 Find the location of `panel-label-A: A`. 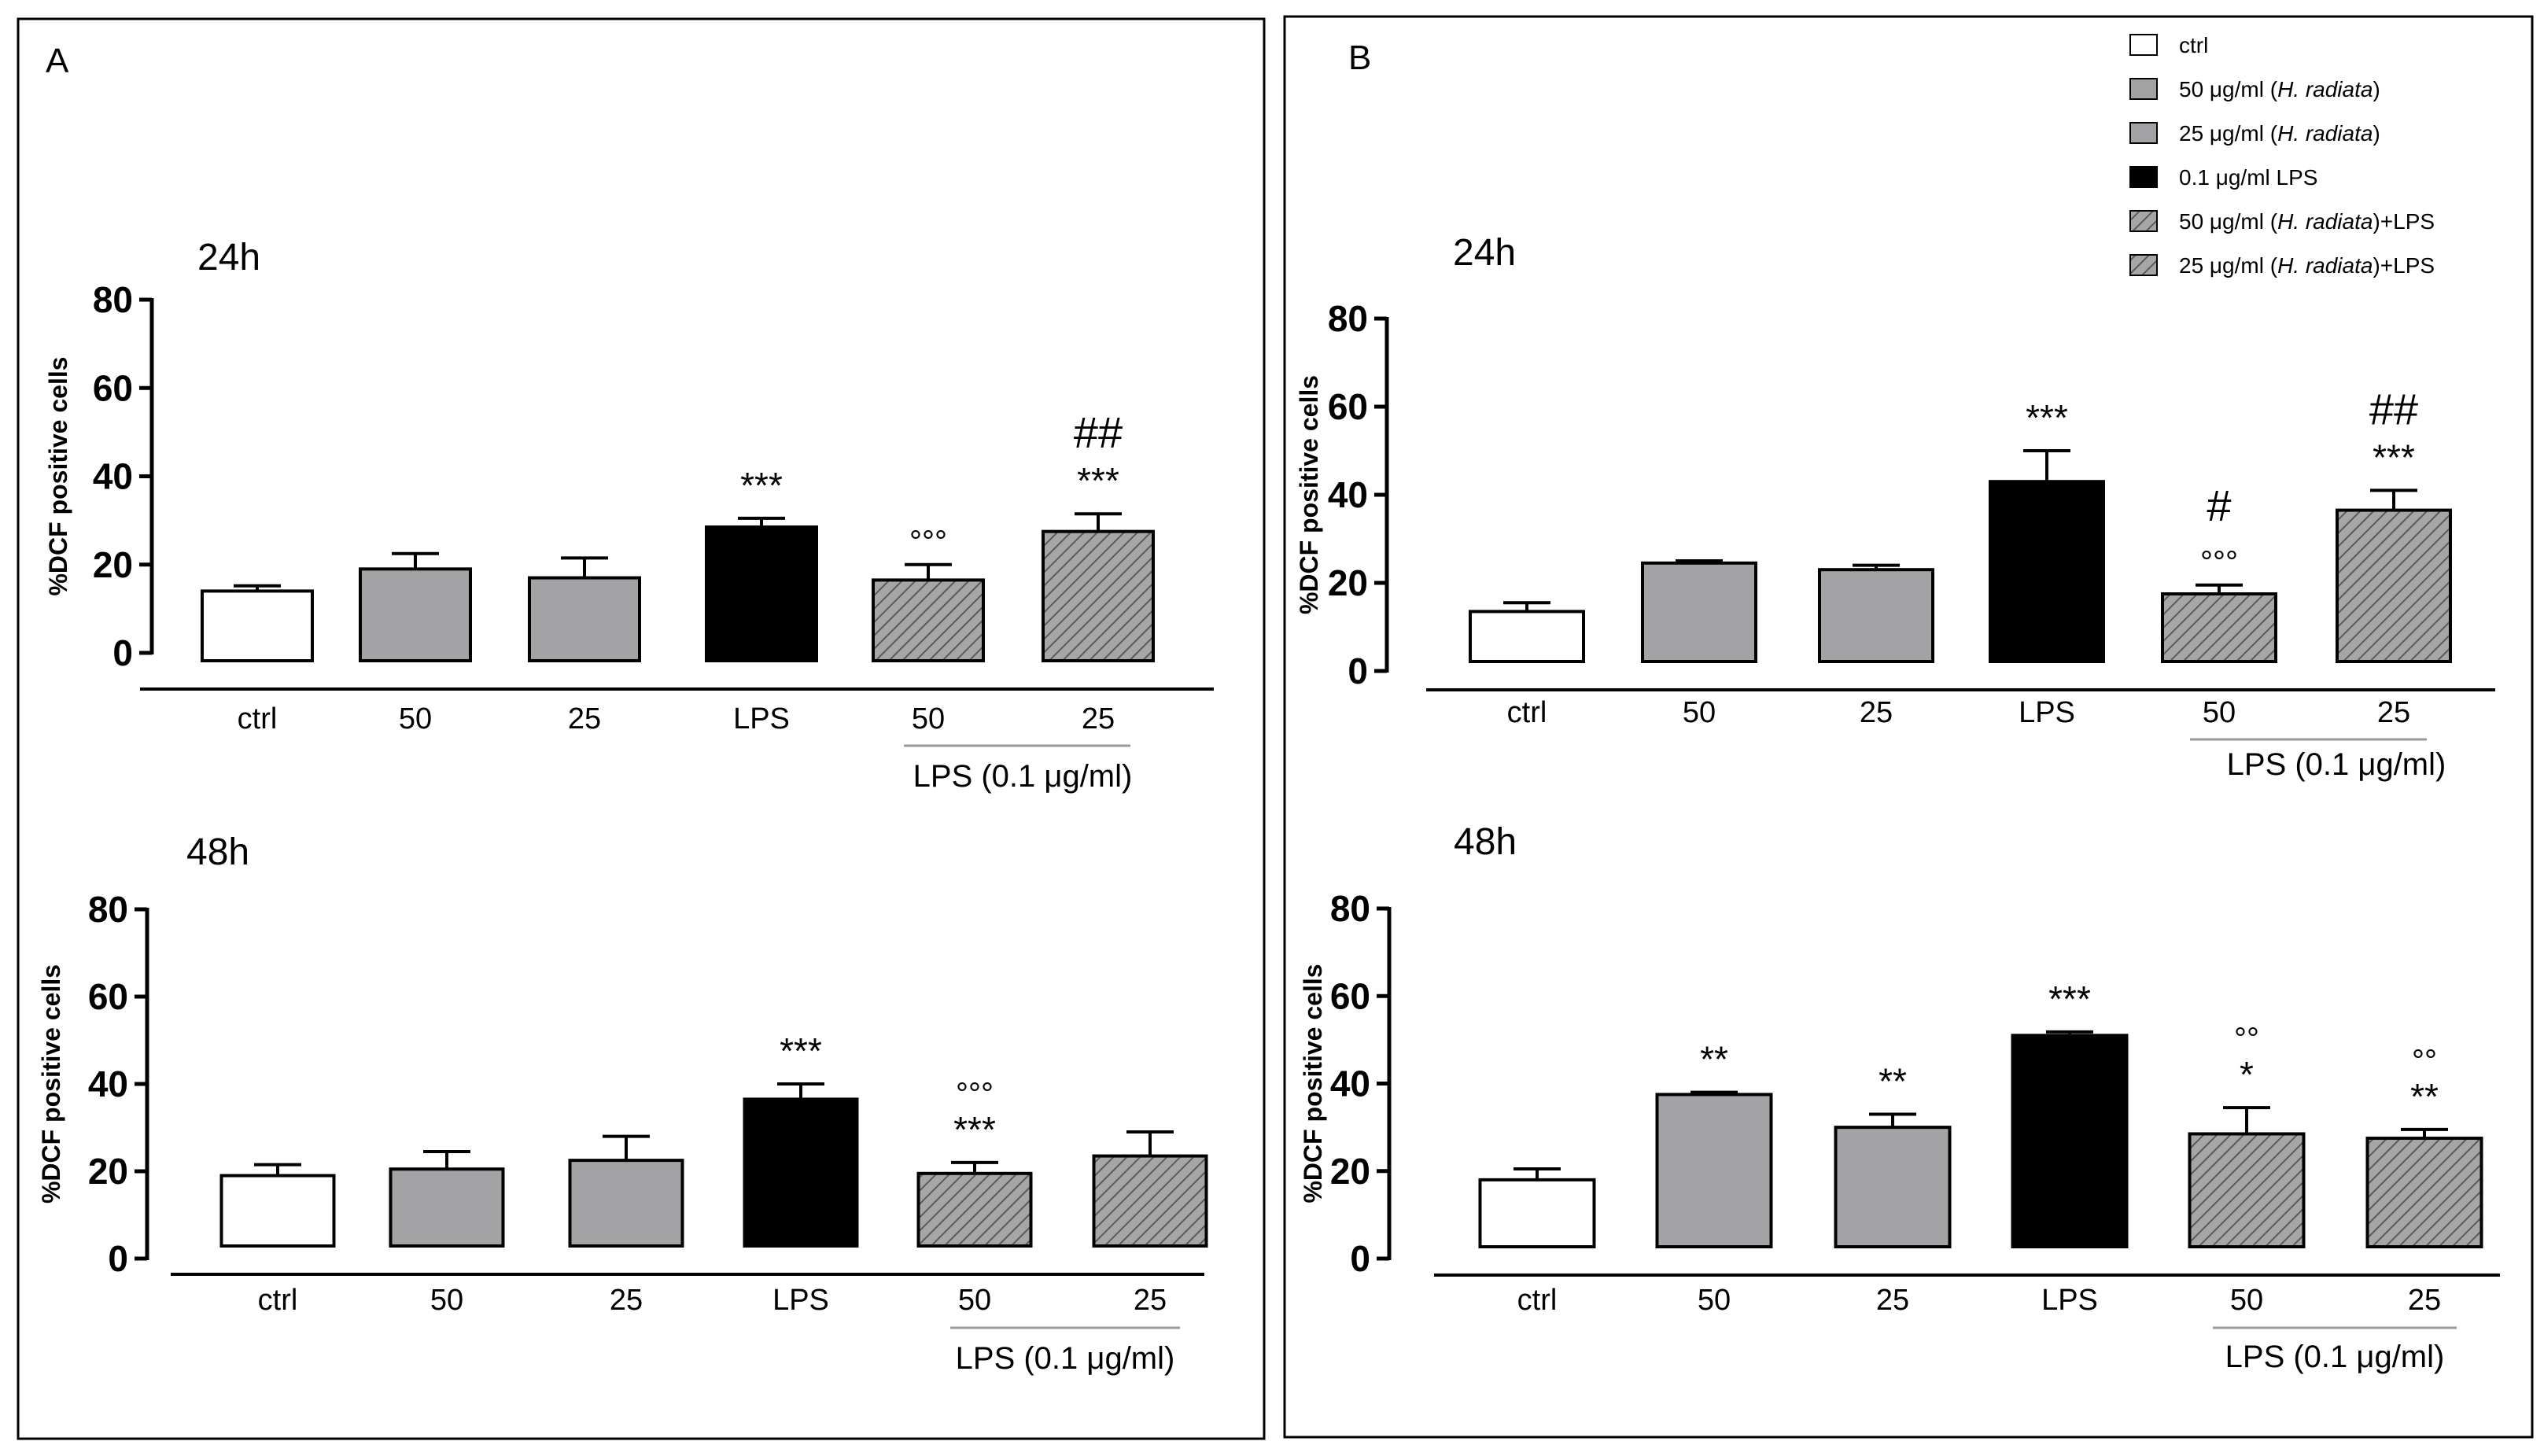

panel-label-A: A is located at coordinates (57, 61).